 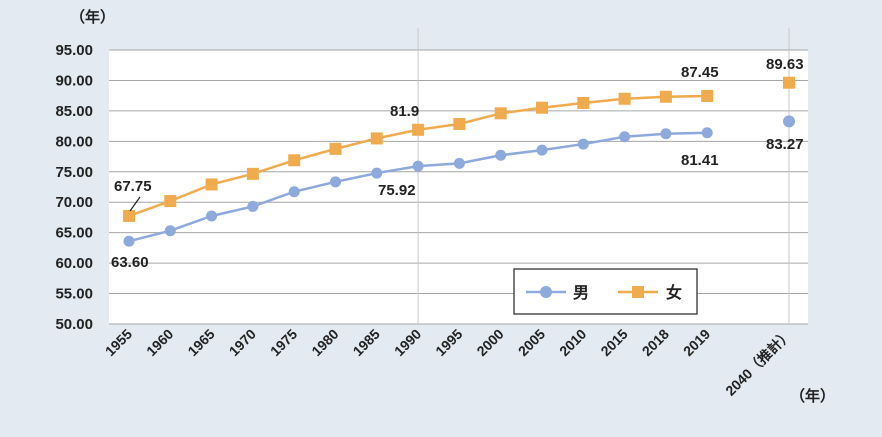 What do you see at coordinates (789, 121) in the screenshot?
I see `point-male-2040` at bounding box center [789, 121].